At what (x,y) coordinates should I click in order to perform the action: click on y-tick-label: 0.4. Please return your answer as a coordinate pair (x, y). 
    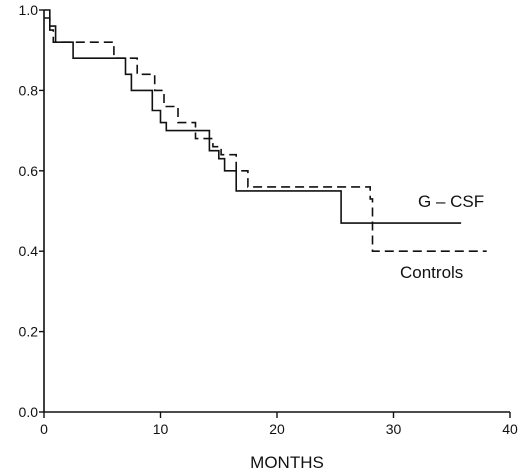
    Looking at the image, I should click on (29, 251).